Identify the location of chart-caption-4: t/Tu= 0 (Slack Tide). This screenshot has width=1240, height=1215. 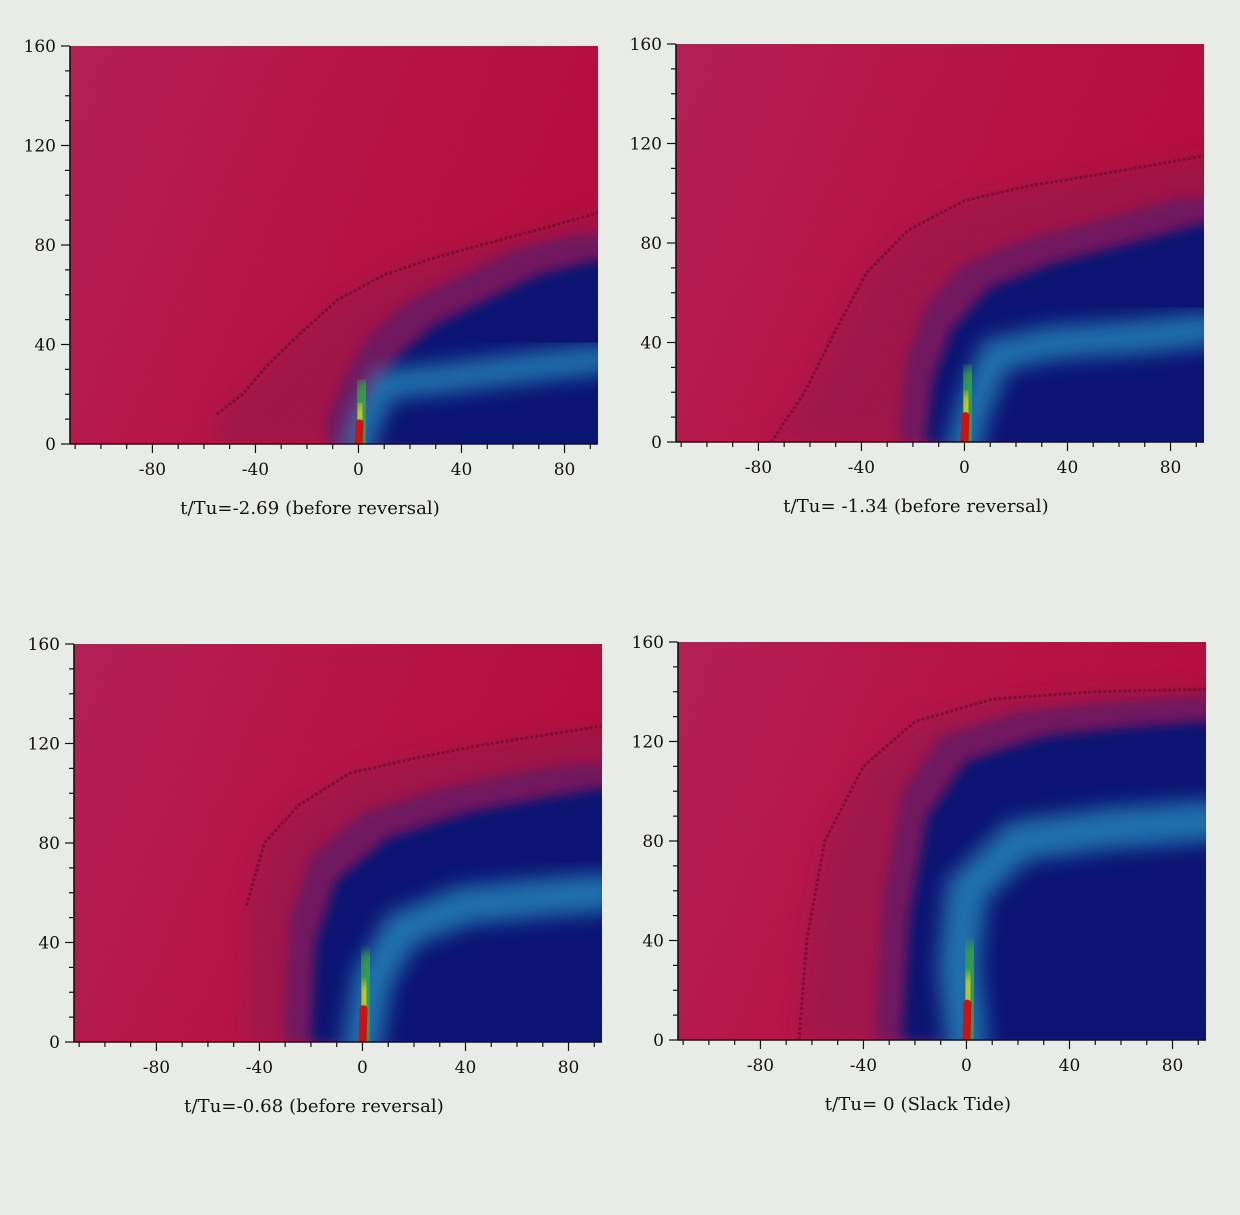
(918, 1104).